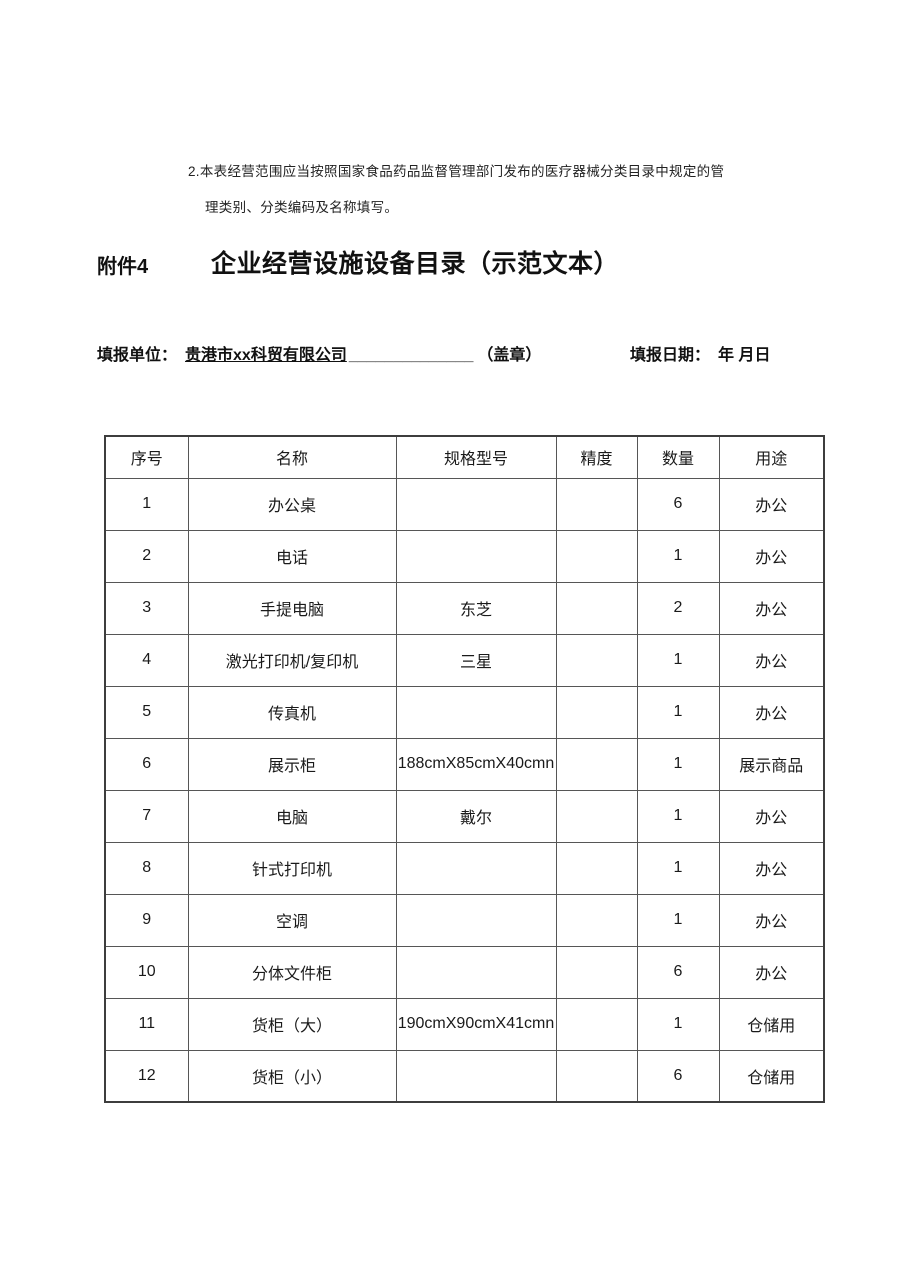  I want to click on cell-name: 空调, so click(292, 920).